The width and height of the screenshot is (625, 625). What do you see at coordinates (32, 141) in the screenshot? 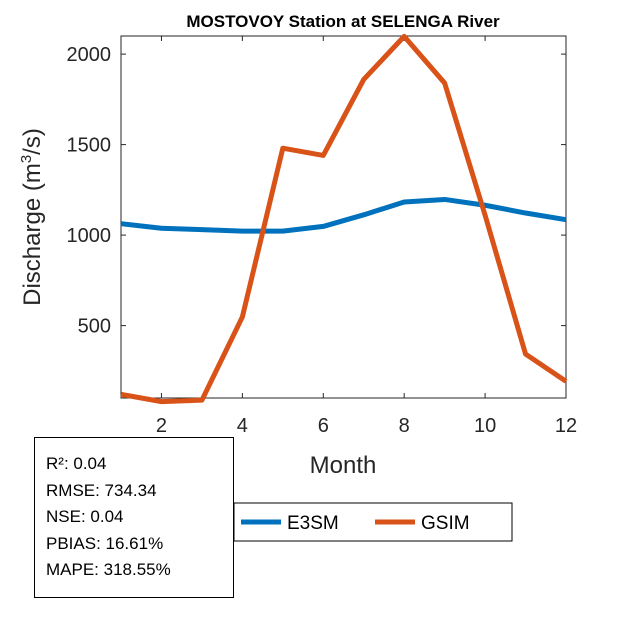
I see `y-label-tail: /s)` at bounding box center [32, 141].